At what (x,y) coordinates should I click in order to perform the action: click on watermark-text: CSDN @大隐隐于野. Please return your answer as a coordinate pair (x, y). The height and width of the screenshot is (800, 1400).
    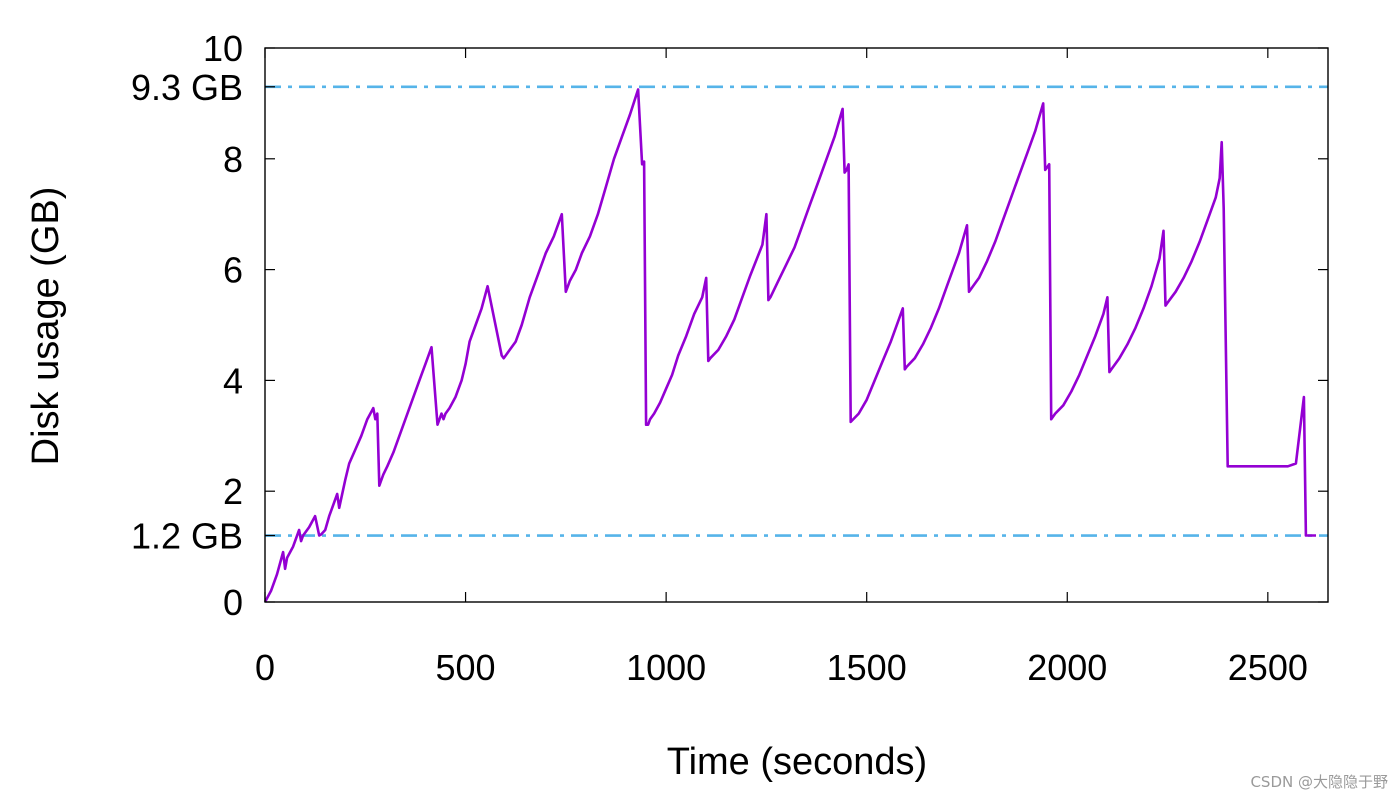
    Looking at the image, I should click on (1319, 782).